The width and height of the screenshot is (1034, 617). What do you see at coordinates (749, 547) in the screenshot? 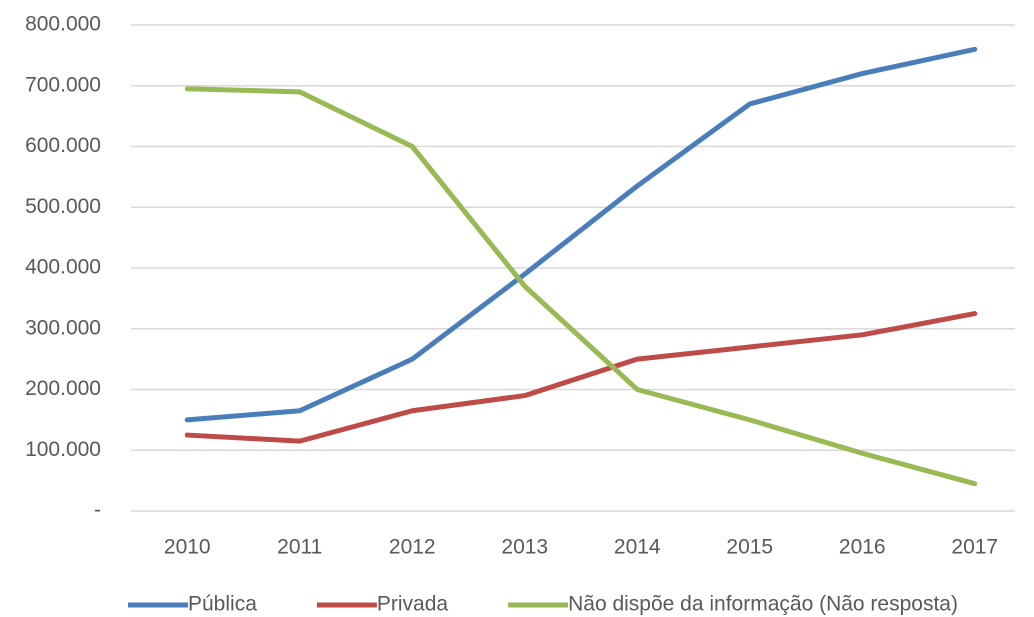
I see `x-tick-label: 2015` at bounding box center [749, 547].